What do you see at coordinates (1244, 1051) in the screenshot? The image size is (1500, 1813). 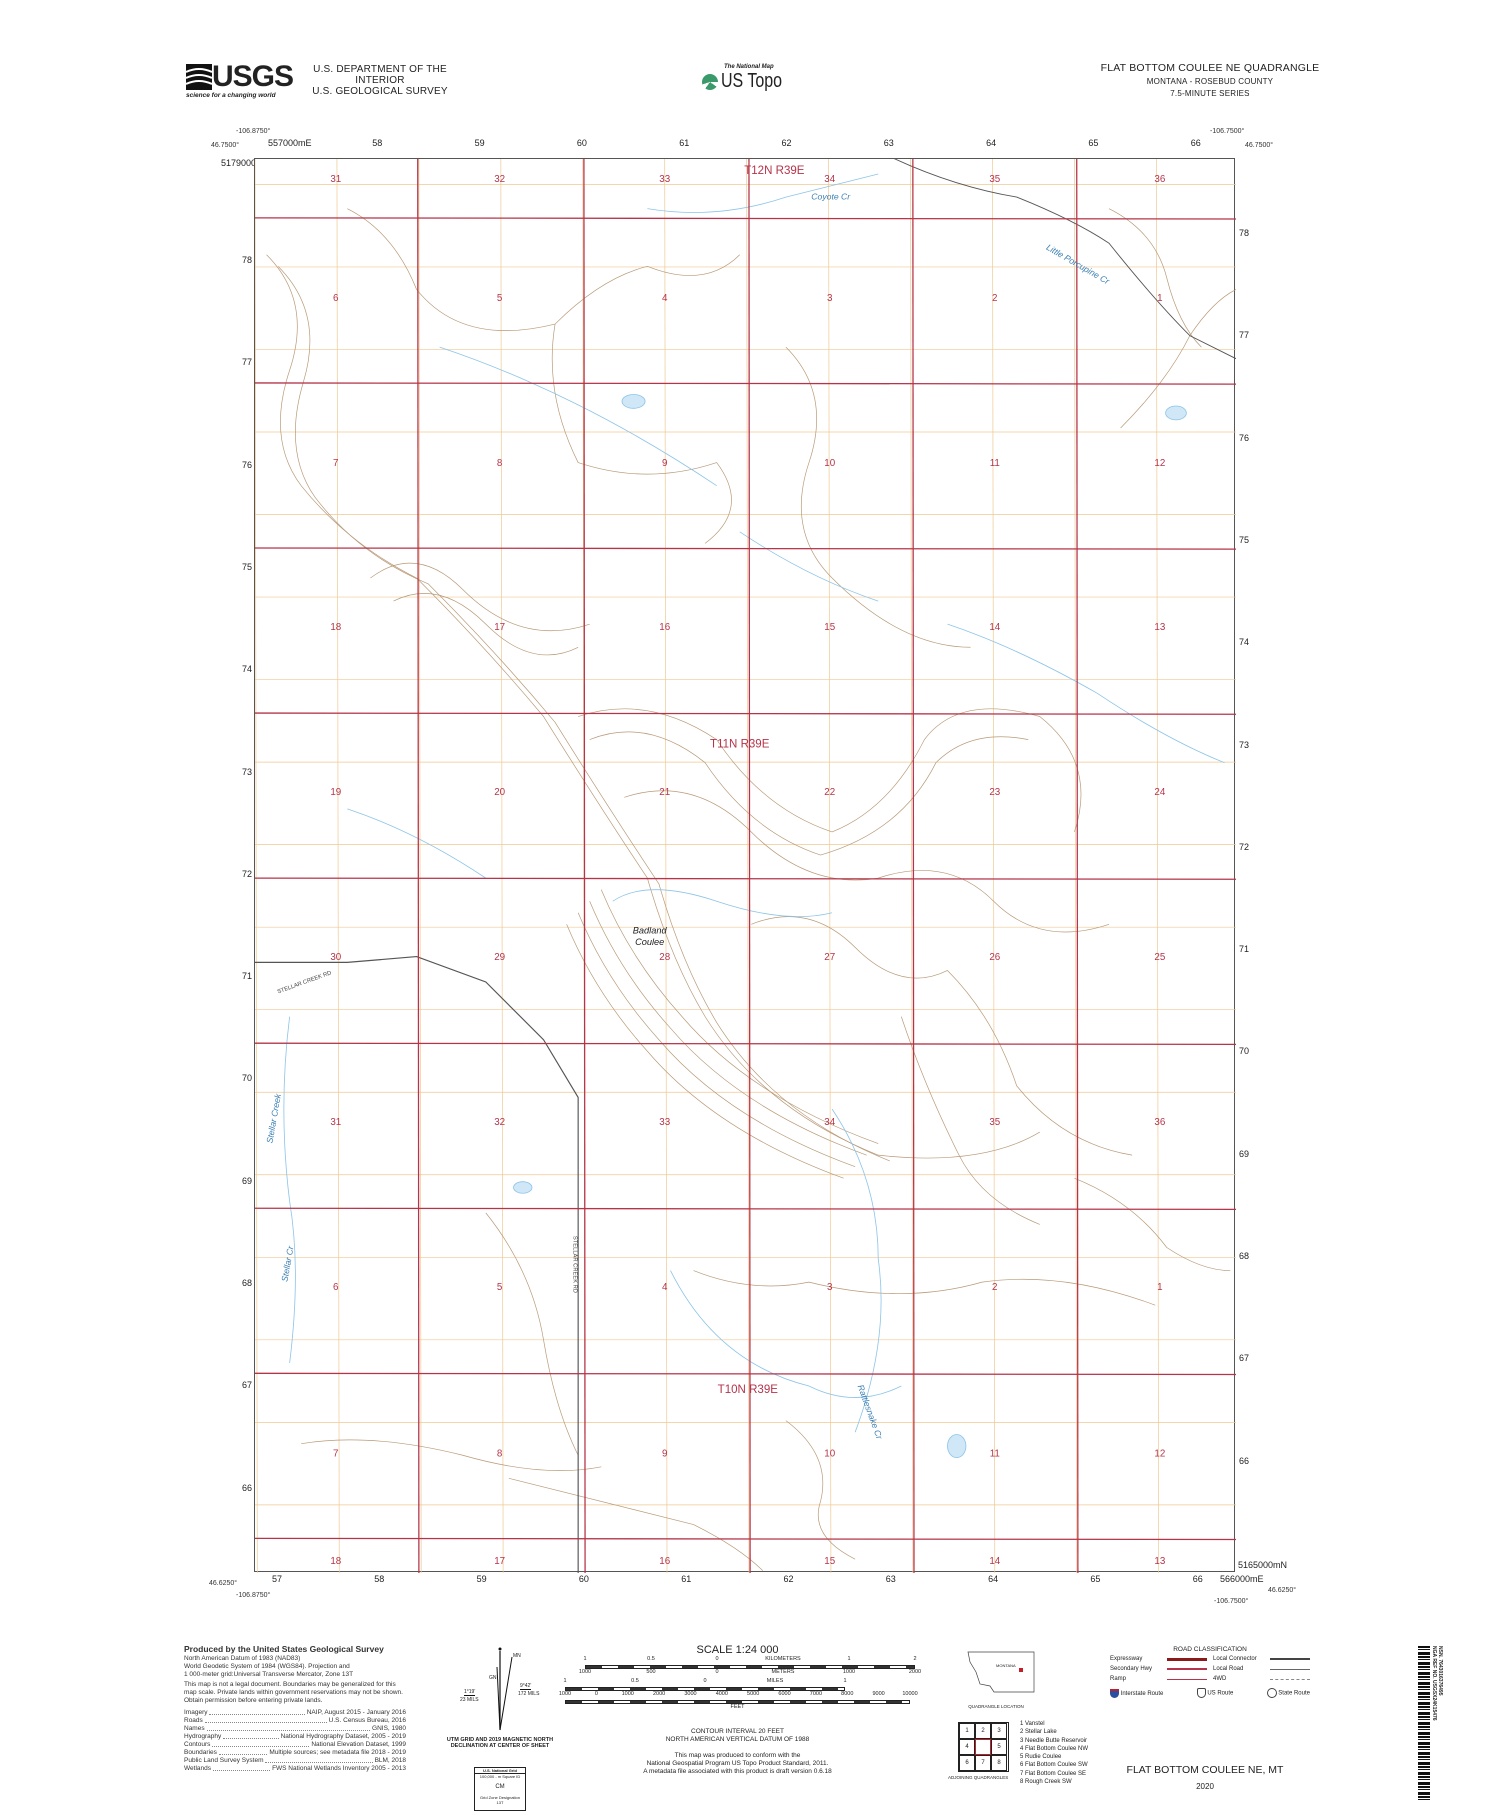 I see `utm-northing-right: 70` at bounding box center [1244, 1051].